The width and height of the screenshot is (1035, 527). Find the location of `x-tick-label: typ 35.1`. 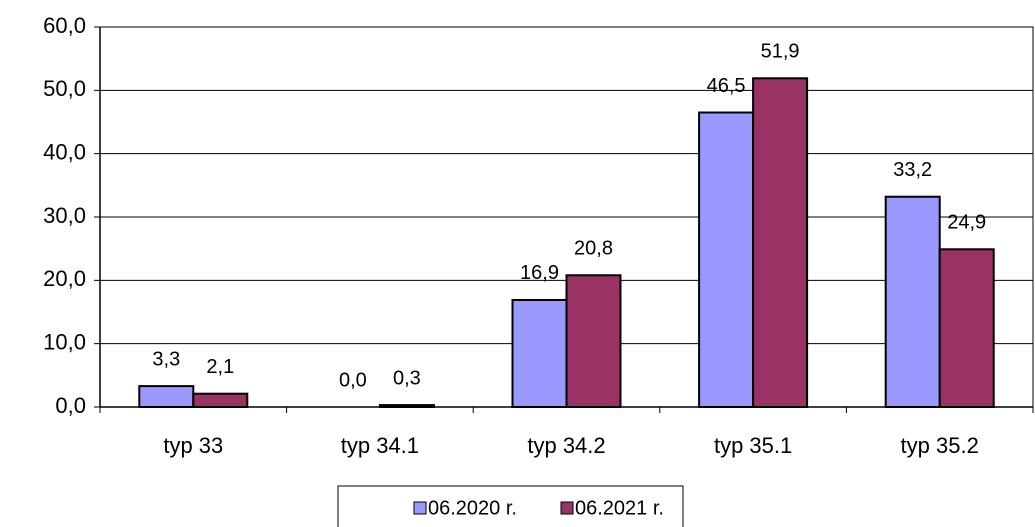

x-tick-label: typ 35.1 is located at coordinates (753, 445).